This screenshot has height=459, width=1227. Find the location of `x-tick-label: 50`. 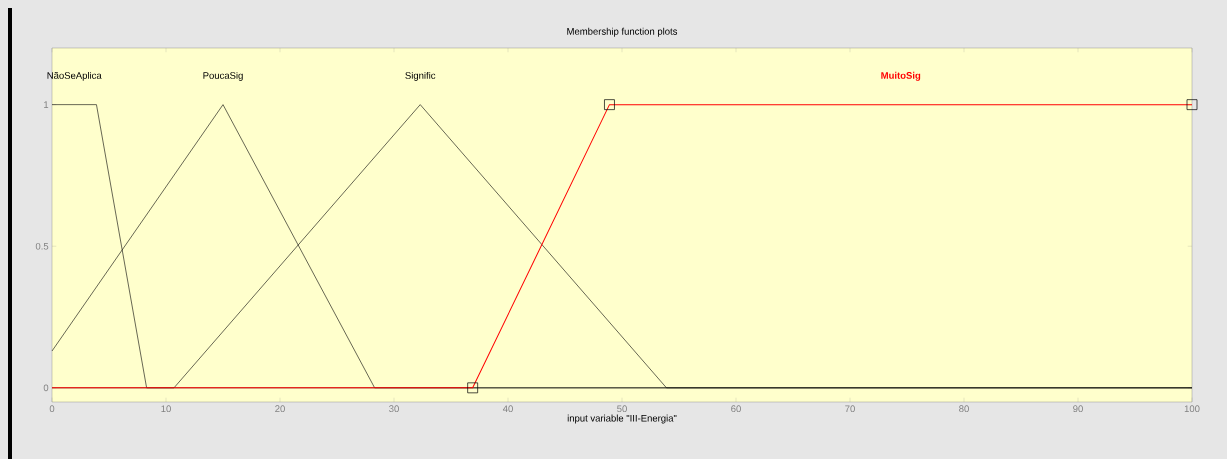

x-tick-label: 50 is located at coordinates (622, 409).